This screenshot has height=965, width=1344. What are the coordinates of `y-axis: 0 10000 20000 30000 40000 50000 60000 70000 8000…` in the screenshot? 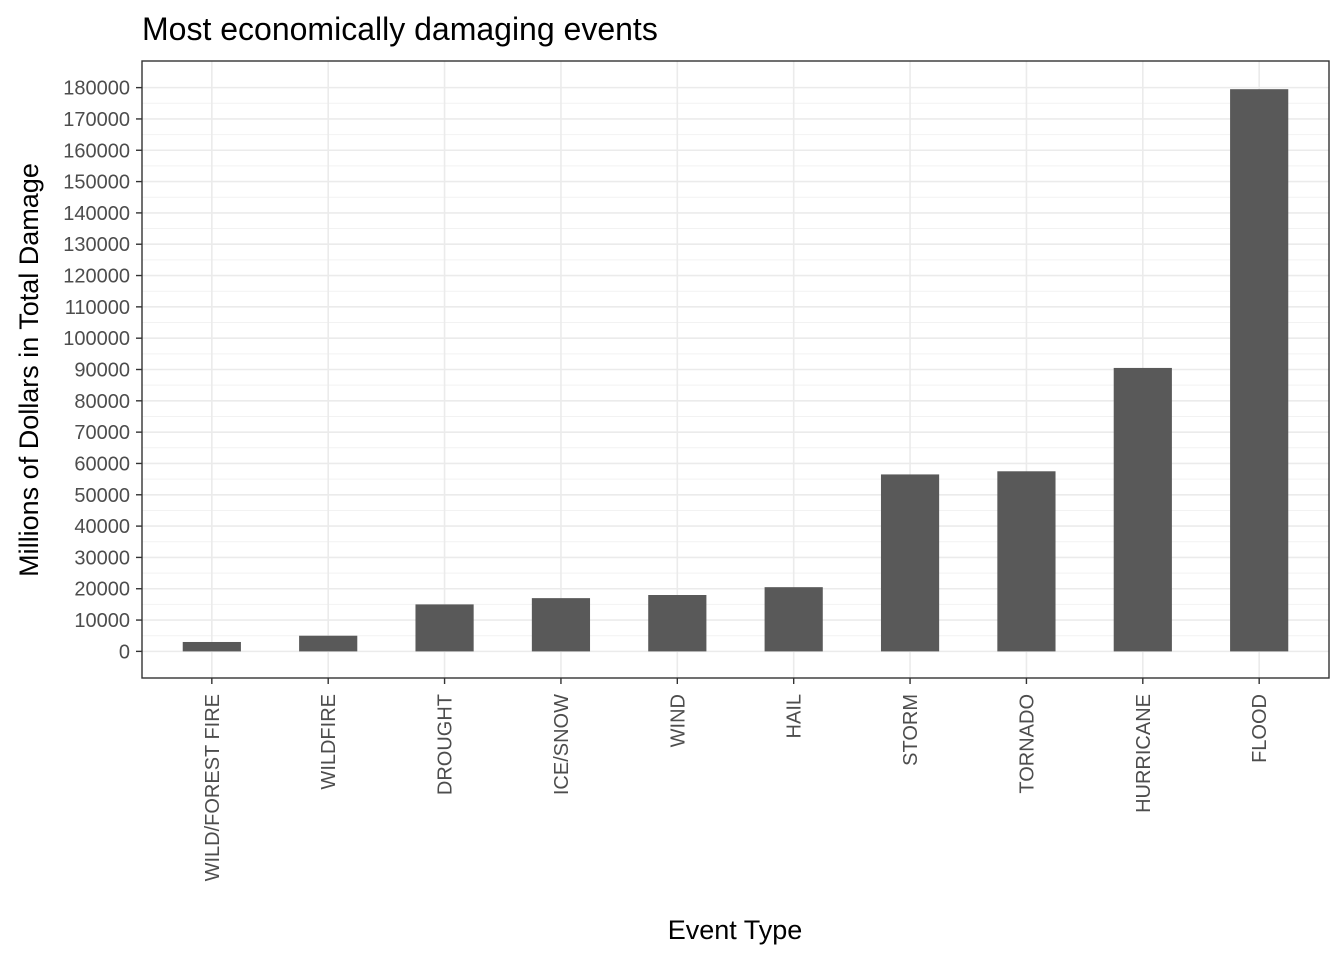 It's located at (102, 370).